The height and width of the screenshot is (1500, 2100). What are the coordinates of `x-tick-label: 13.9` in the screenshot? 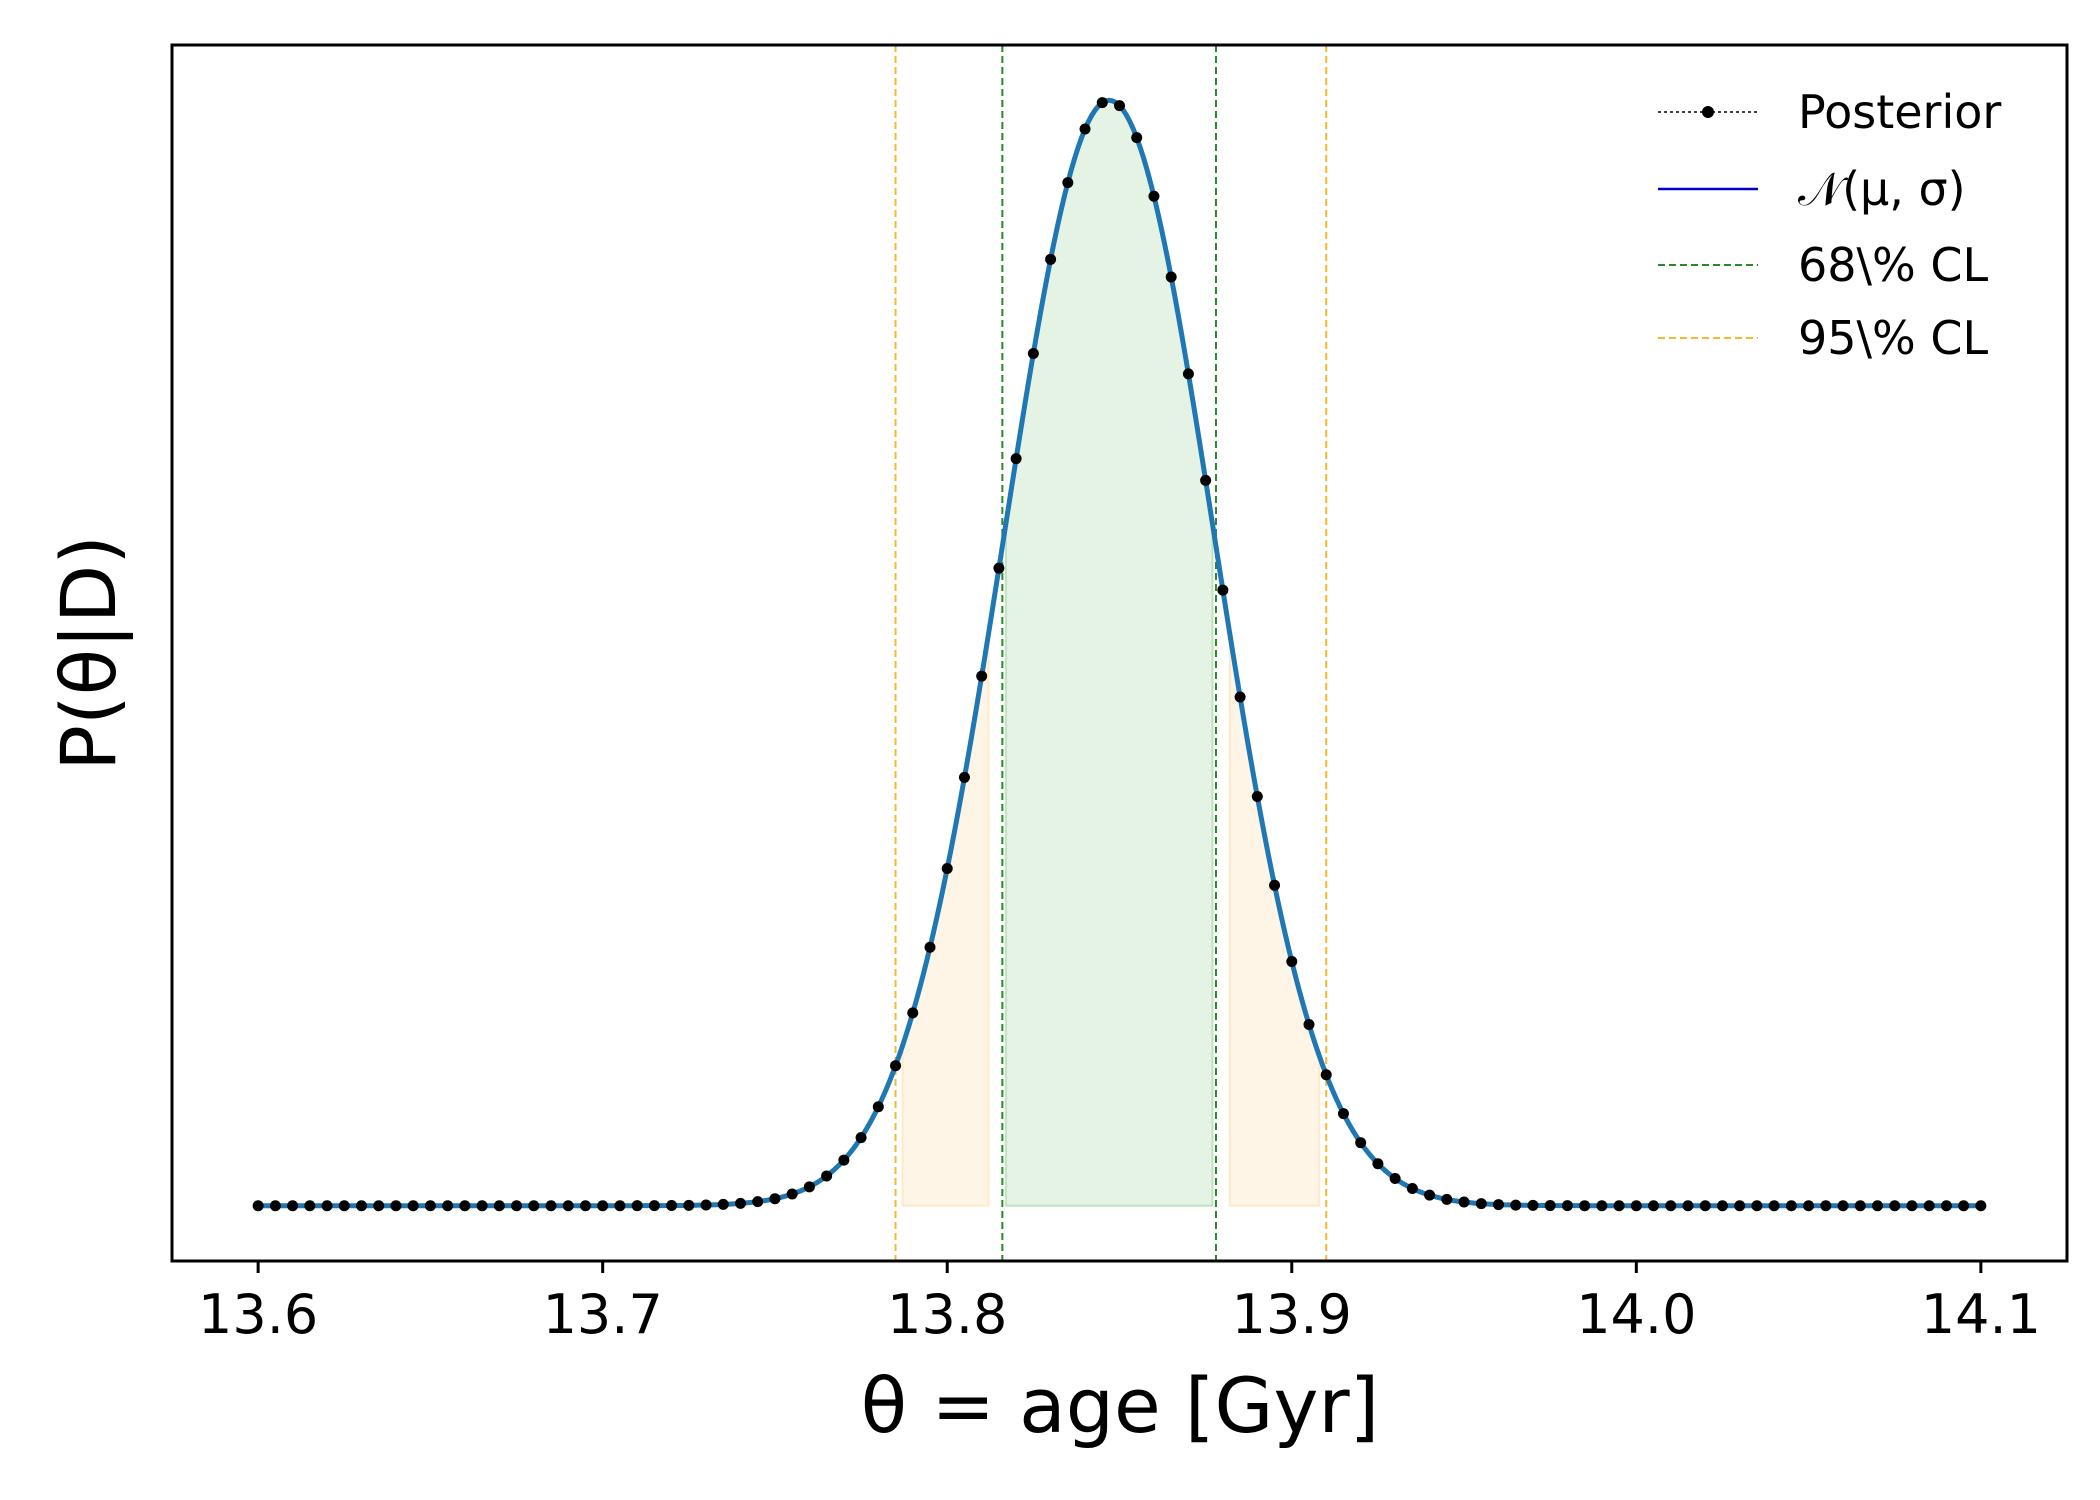 It's located at (1292, 1314).